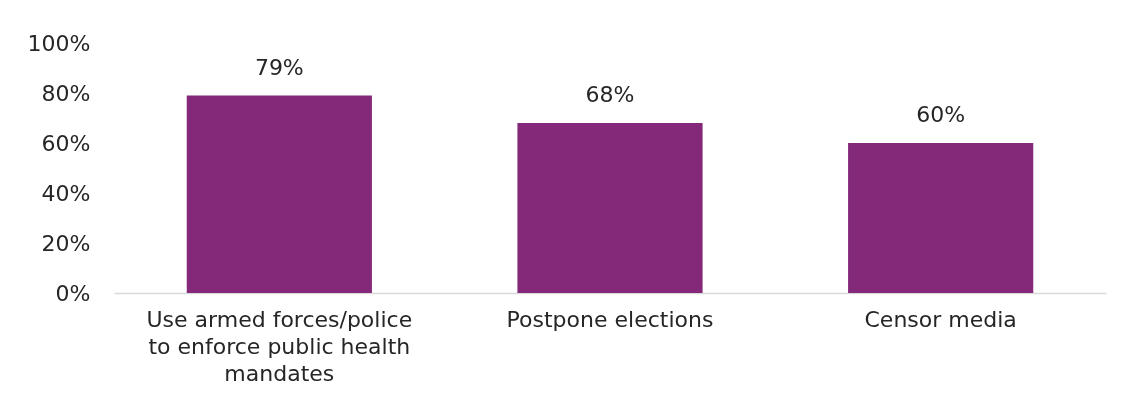 This screenshot has width=1127, height=417. What do you see at coordinates (279, 346) in the screenshot?
I see `x-tick-label: Use armed forces/police to enforce public health mandates` at bounding box center [279, 346].